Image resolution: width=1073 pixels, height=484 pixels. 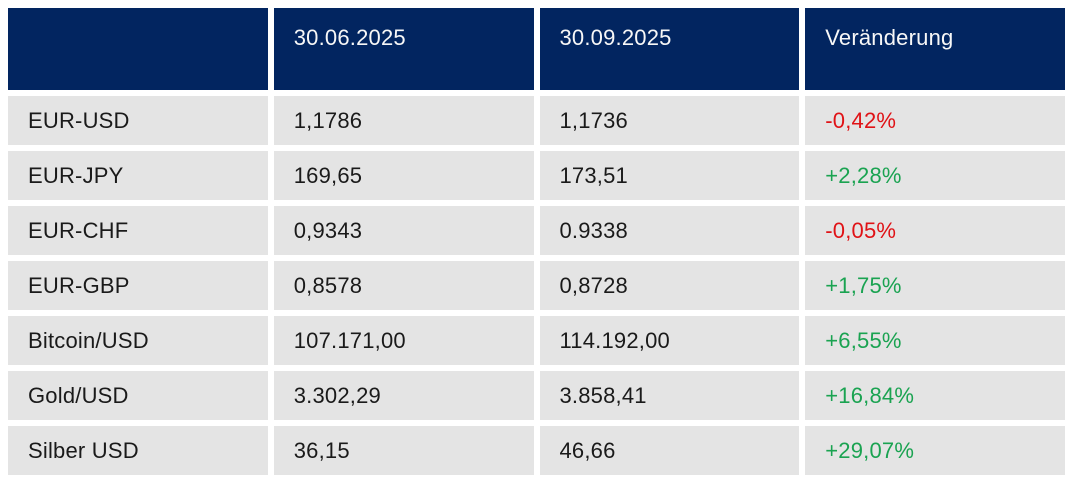 What do you see at coordinates (935, 285) in the screenshot?
I see `change-cell: +1,75%` at bounding box center [935, 285].